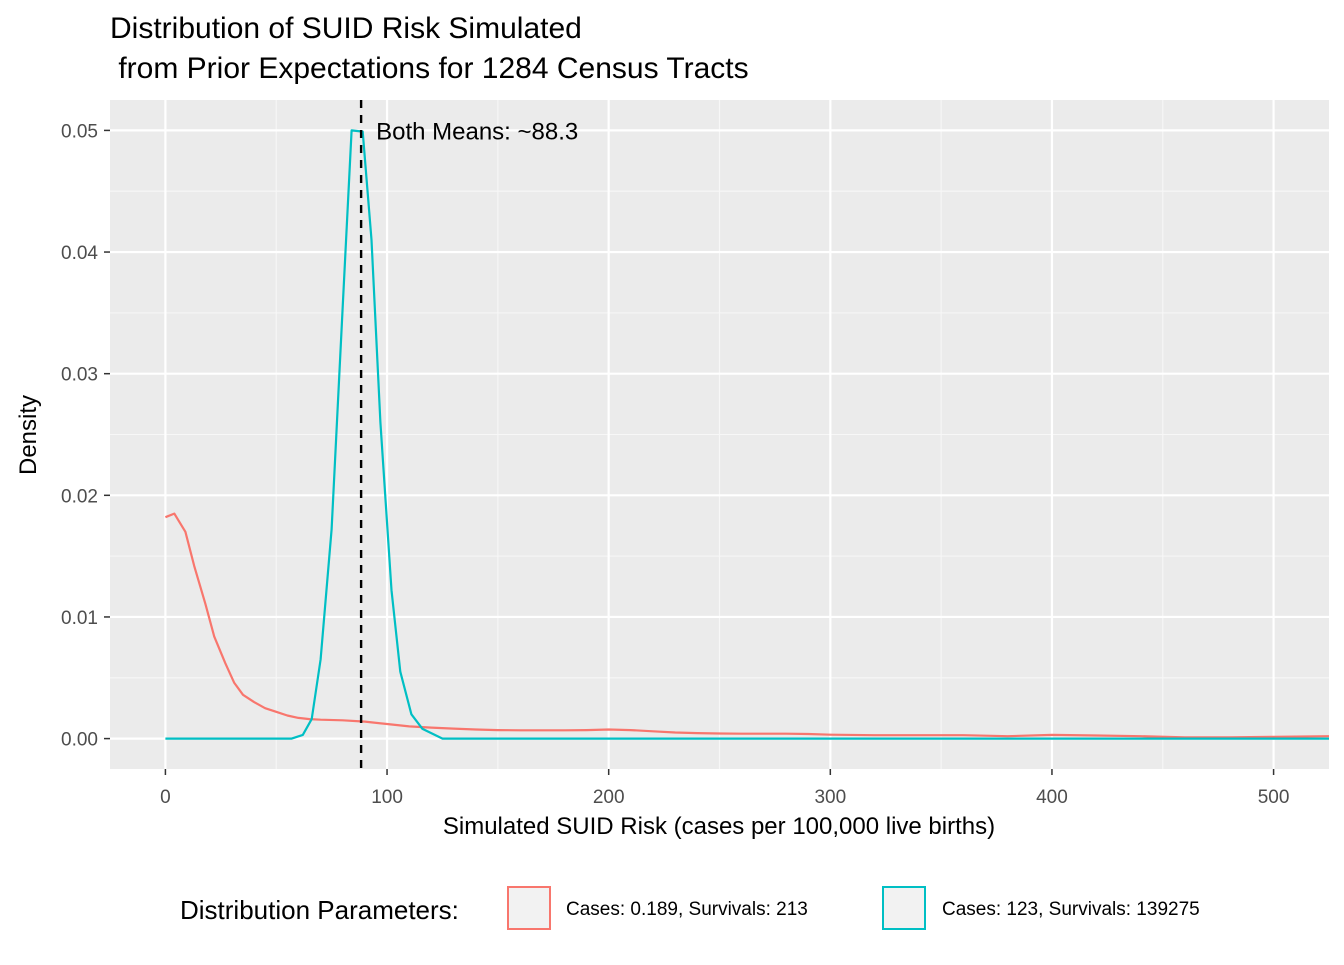 The image size is (1344, 965). Describe the element at coordinates (830, 797) in the screenshot. I see `x-tick-label: 300` at that location.